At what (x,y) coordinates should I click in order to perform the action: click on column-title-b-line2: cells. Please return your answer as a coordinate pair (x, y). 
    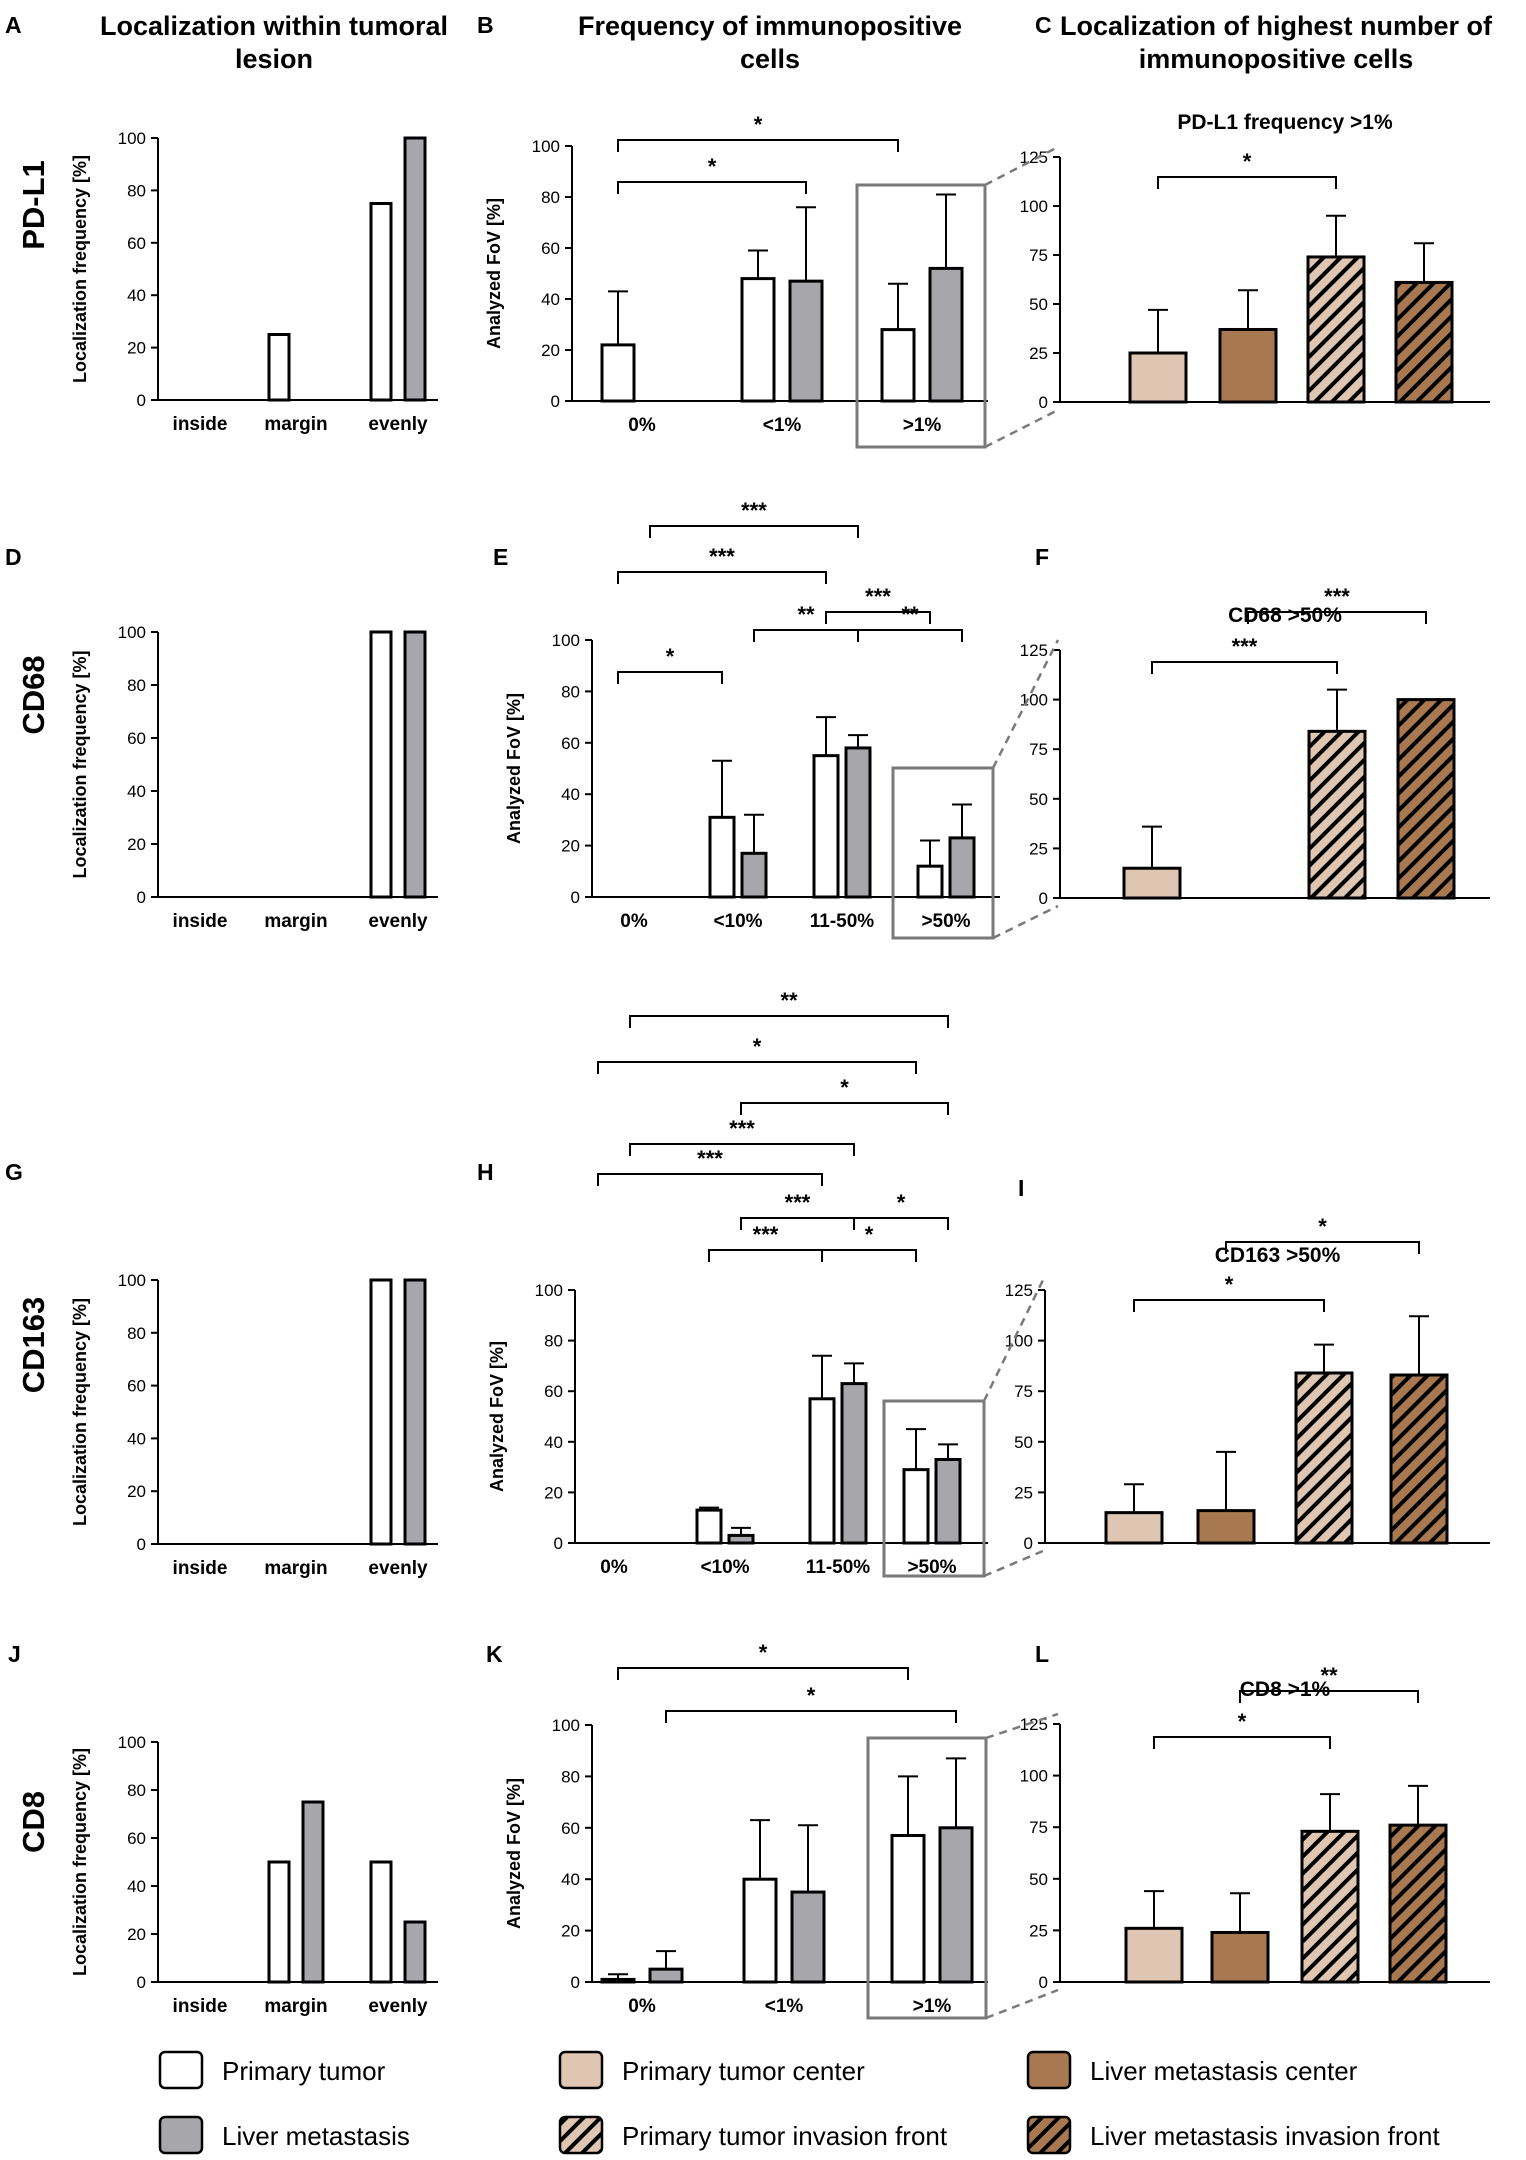
    Looking at the image, I should click on (770, 59).